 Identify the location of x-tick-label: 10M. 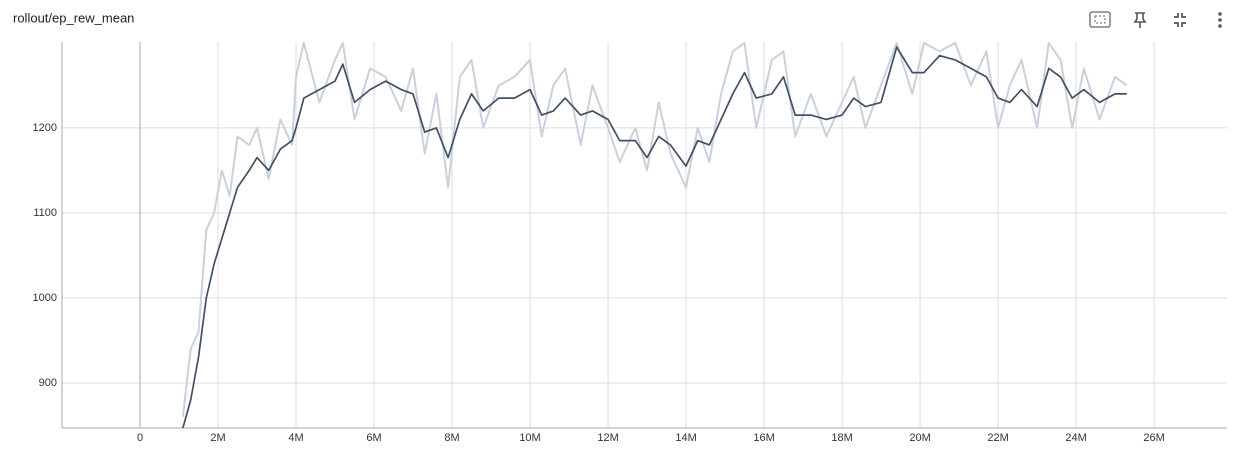
(529, 438).